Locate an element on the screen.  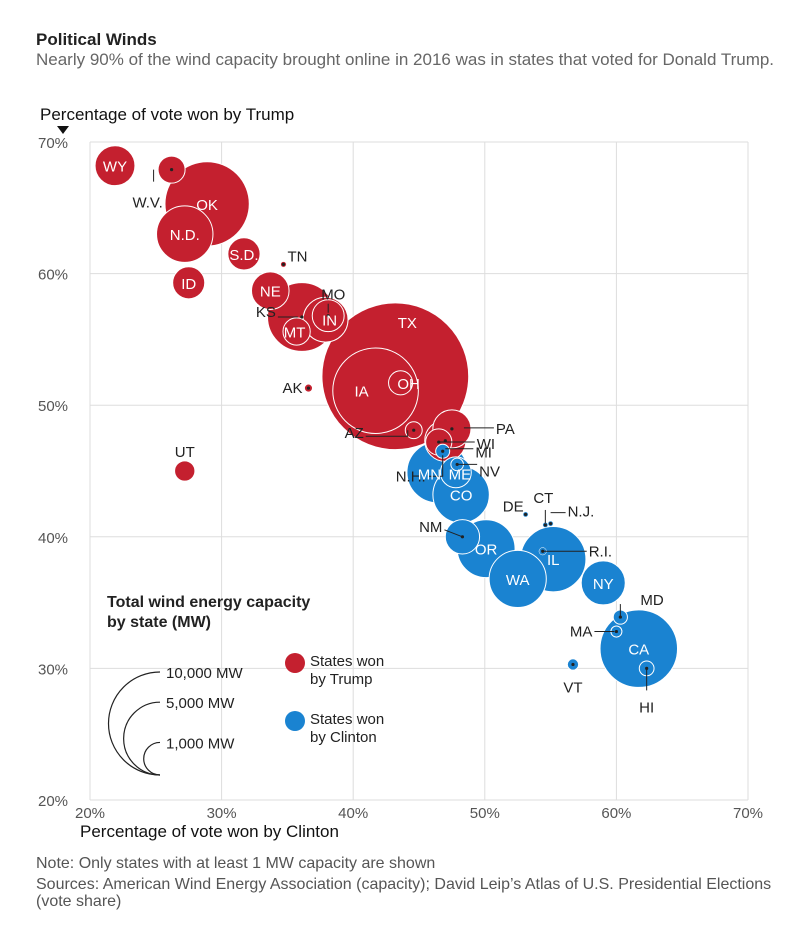
state-label-wa: WA is located at coordinates (518, 580).